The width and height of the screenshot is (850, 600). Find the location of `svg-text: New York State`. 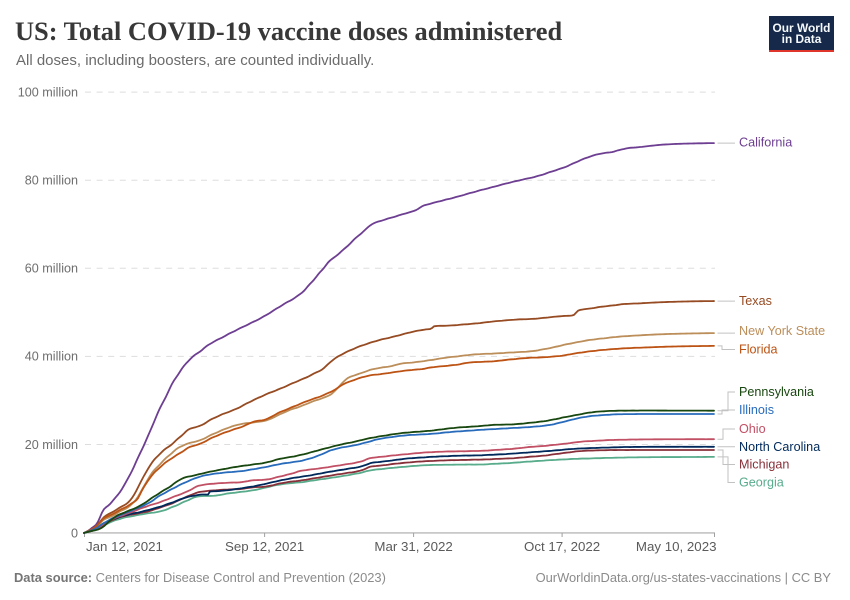

svg-text: New York State is located at coordinates (782, 331).